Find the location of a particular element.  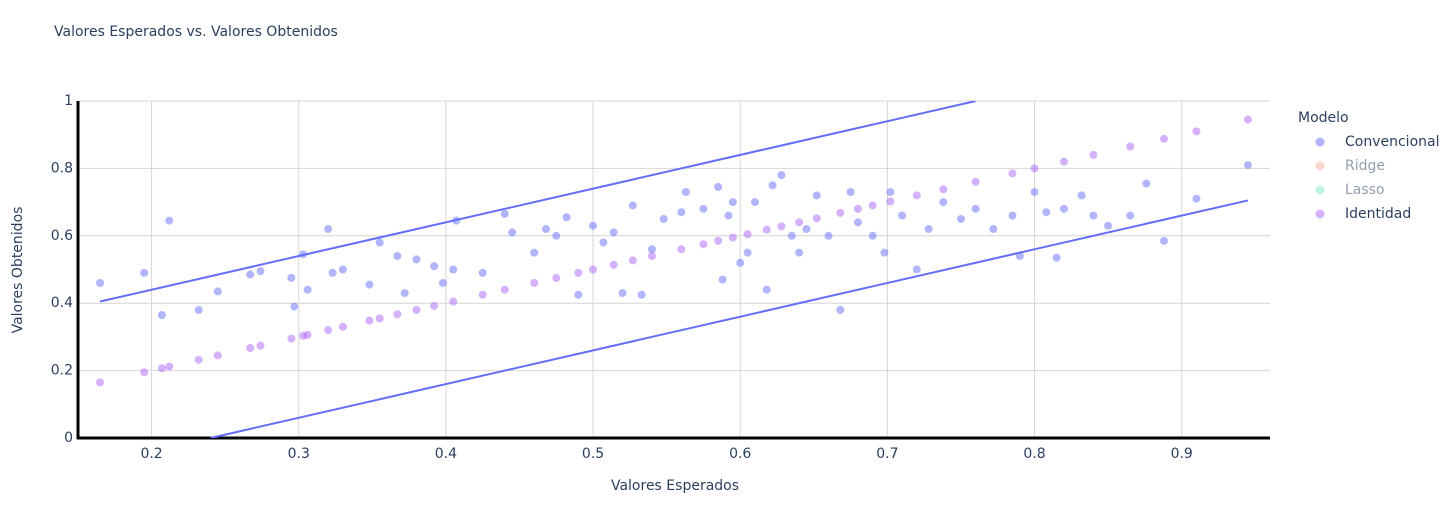

x-tick-label: 0.6 is located at coordinates (740, 454).